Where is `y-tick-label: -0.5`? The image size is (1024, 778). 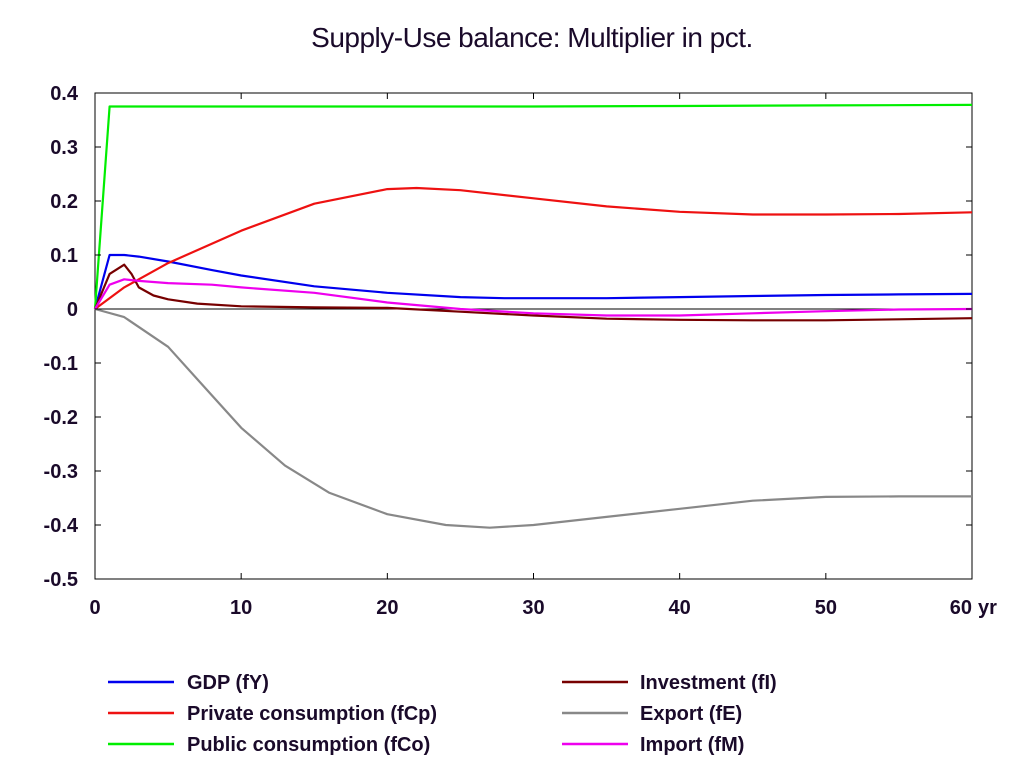 y-tick-label: -0.5 is located at coordinates (61, 580).